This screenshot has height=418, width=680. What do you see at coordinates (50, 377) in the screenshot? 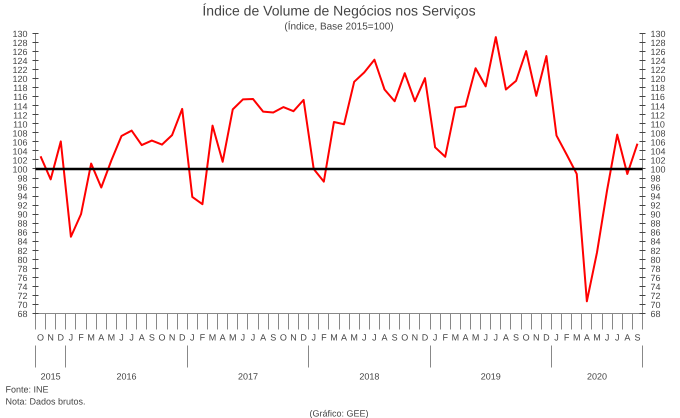
I see `x2-tick-label: 2015` at bounding box center [50, 377].